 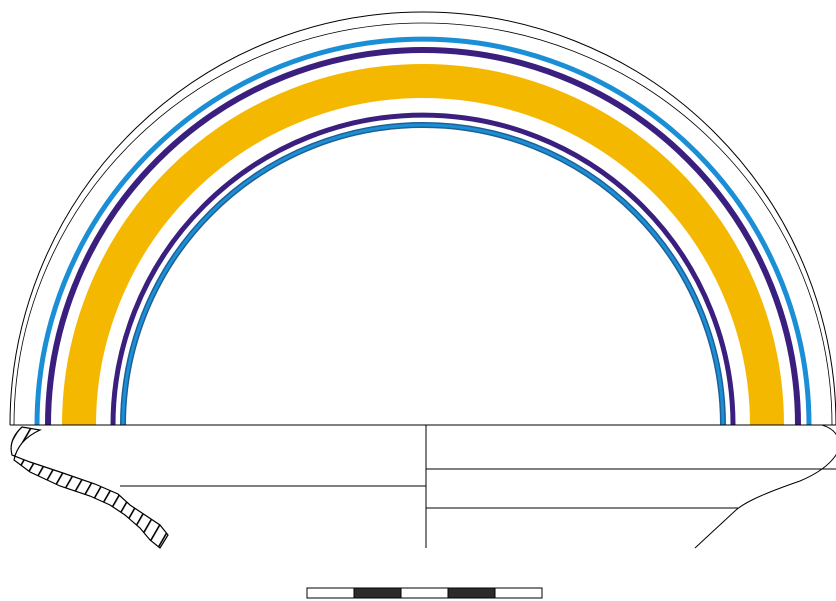 I want to click on scale-bar, so click(x=424, y=593).